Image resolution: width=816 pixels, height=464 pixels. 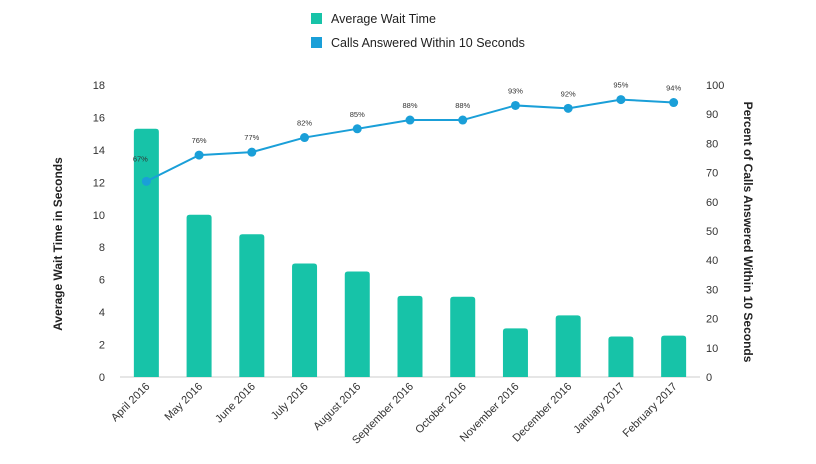 I want to click on y-axis-title-left: Average Wait Time in Seconds, so click(x=58, y=244).